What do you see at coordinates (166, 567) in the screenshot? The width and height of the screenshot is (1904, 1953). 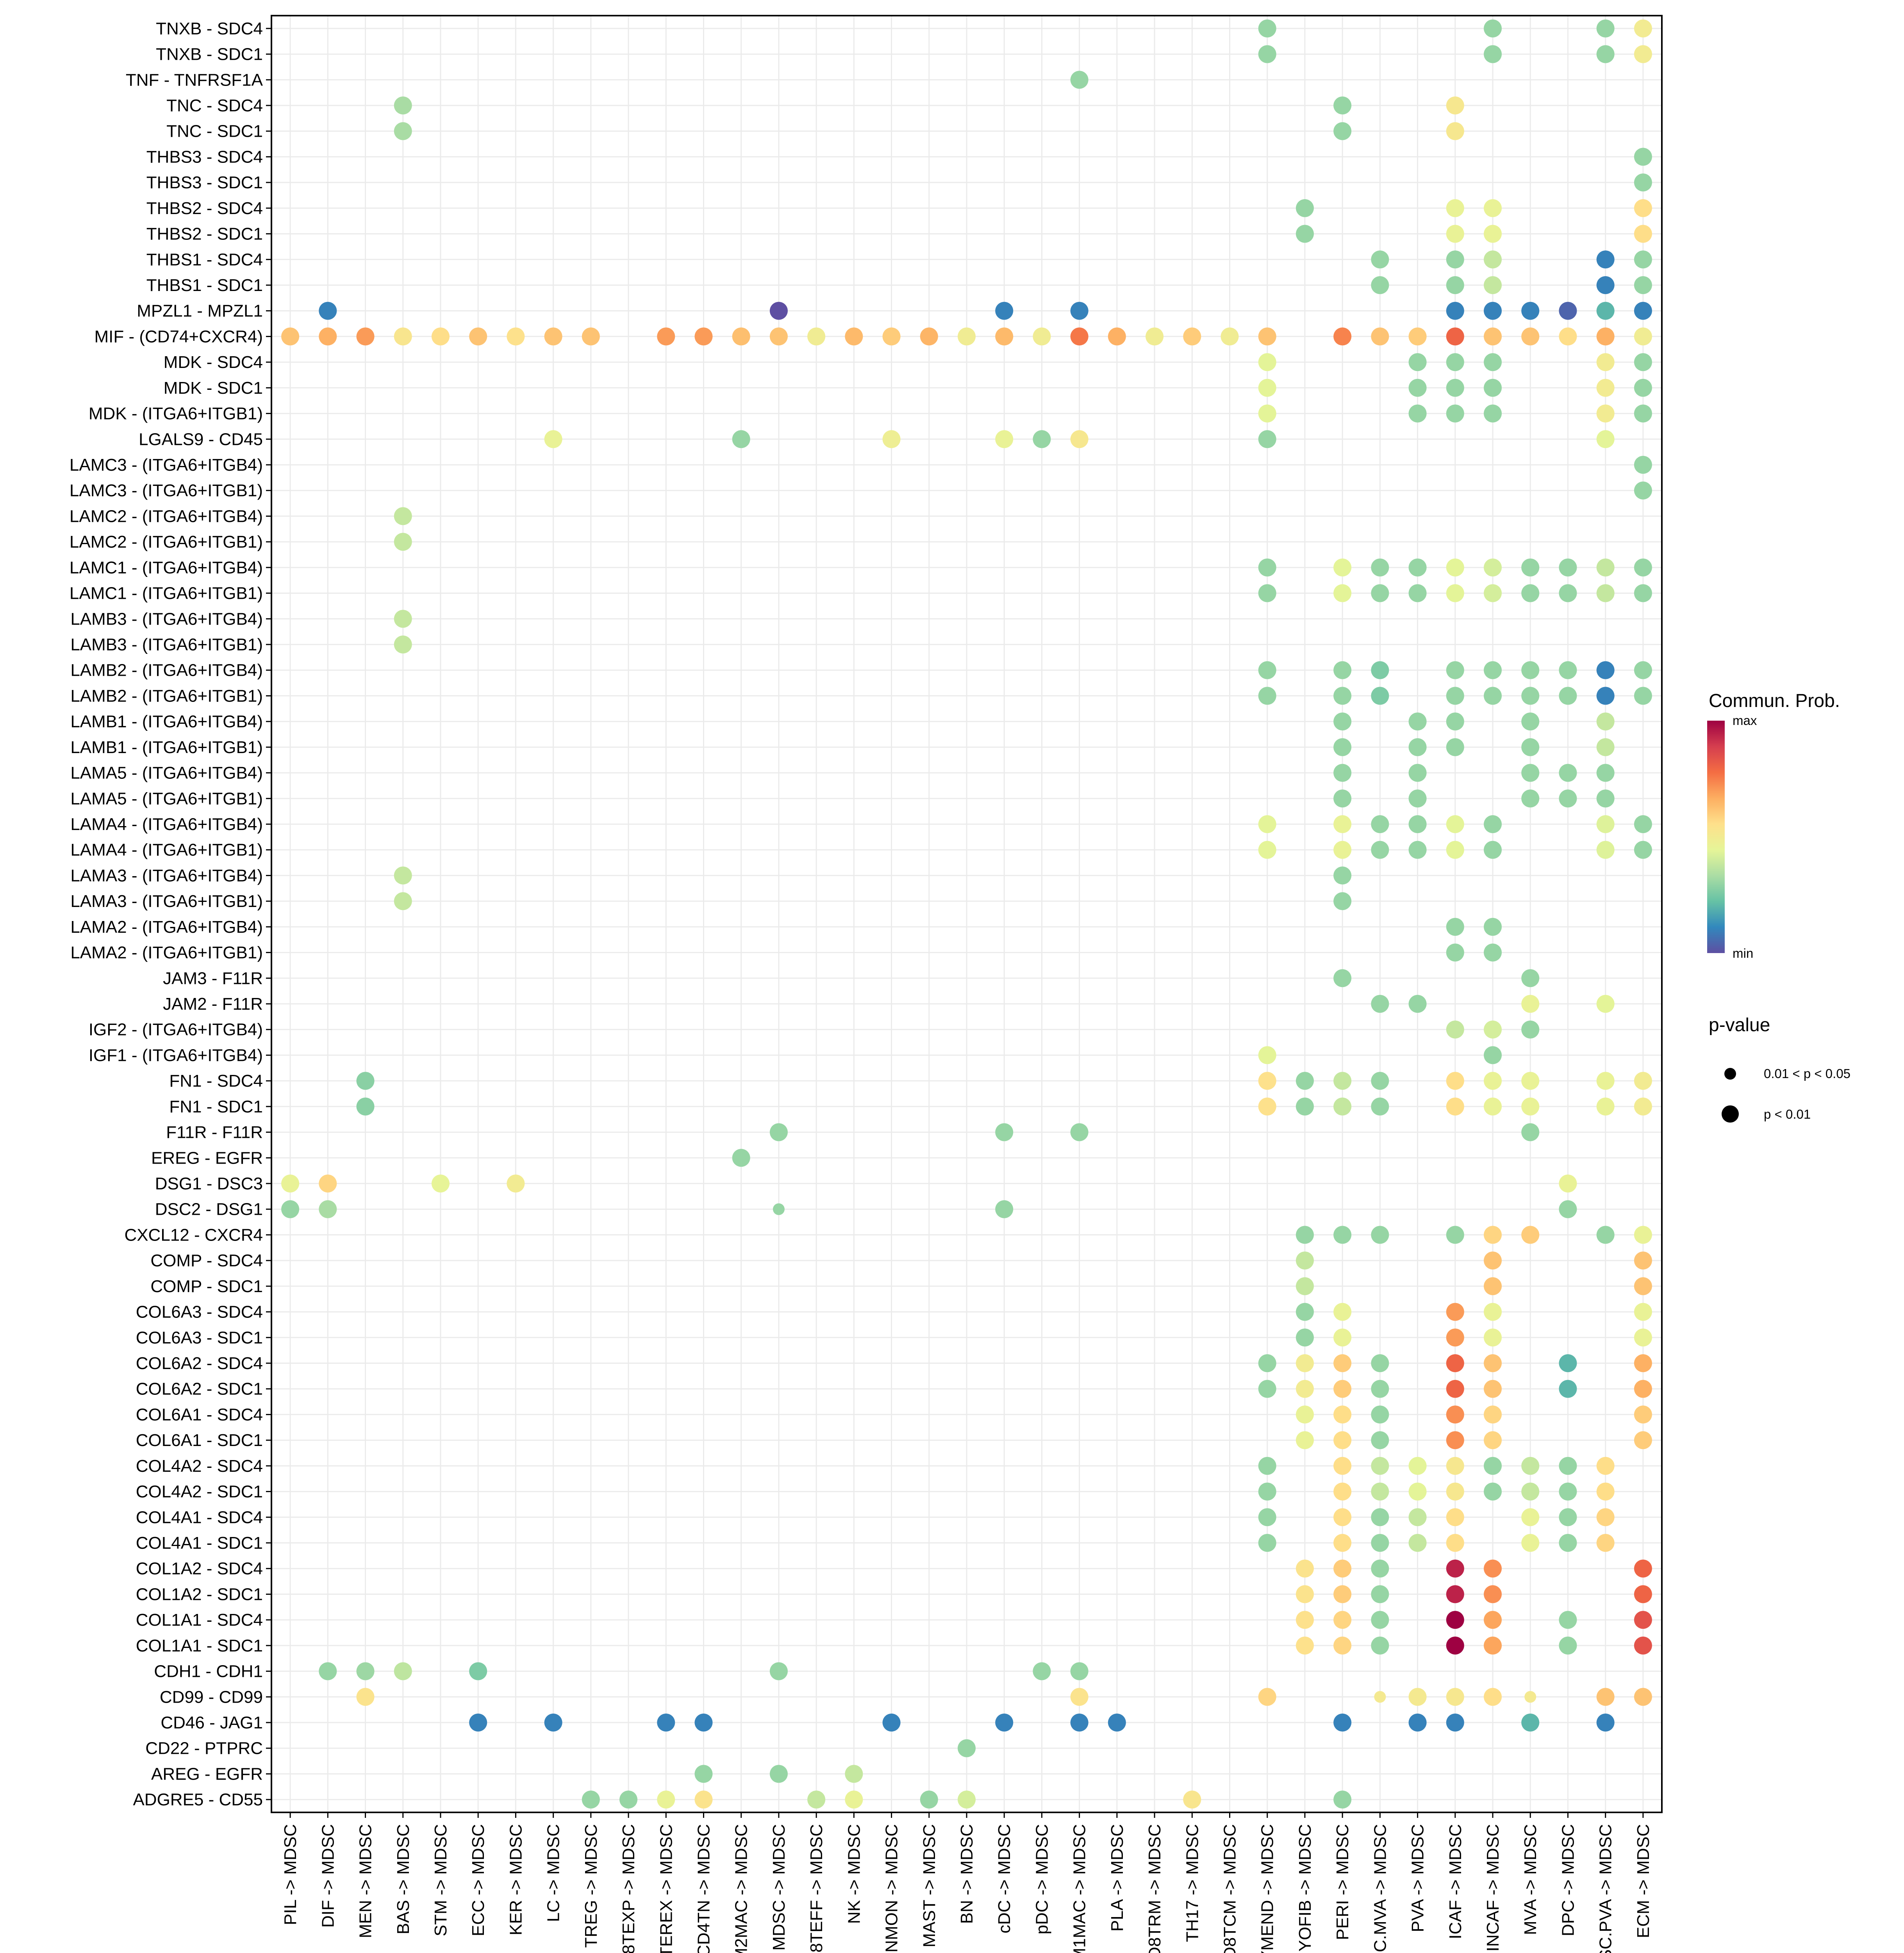 I see `y-tick-label: LAMC1 - (ITGA6+ITGB4)` at bounding box center [166, 567].